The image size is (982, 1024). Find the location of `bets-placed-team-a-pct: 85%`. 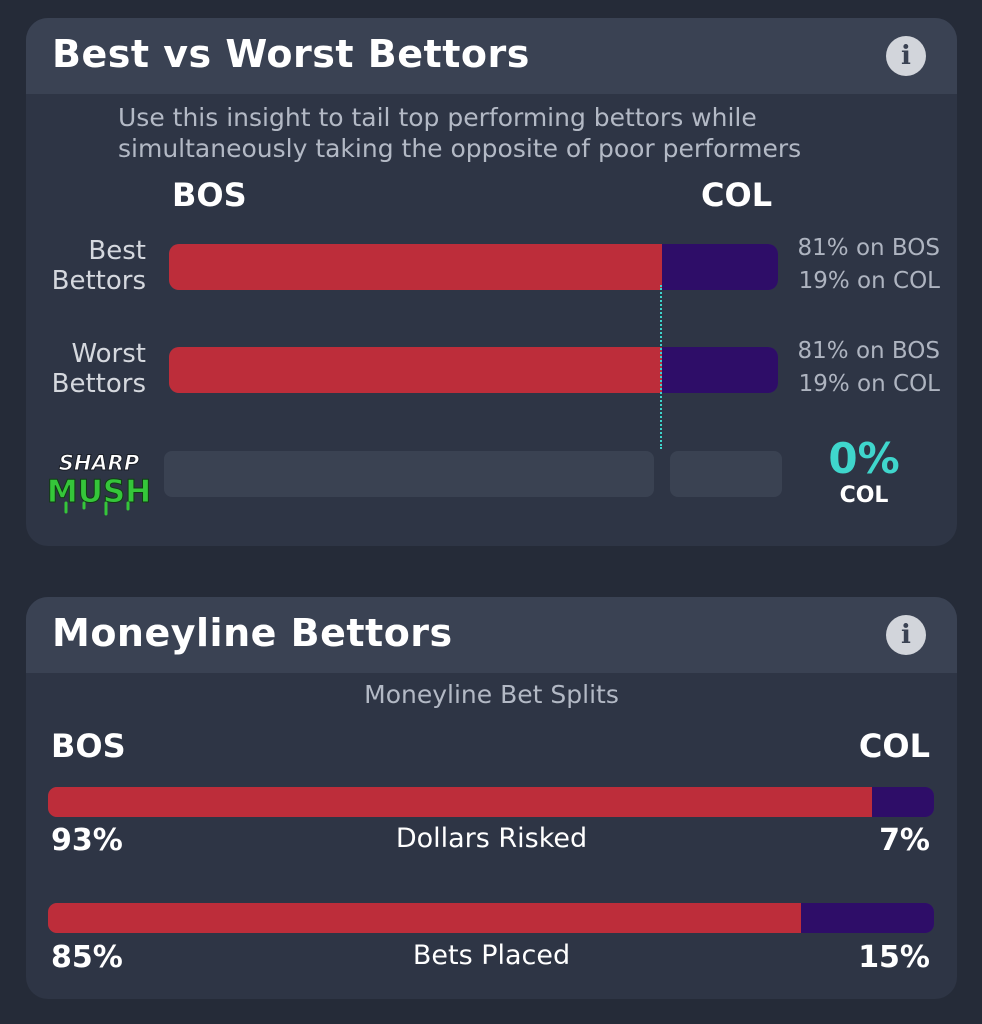

bets-placed-team-a-pct: 85% is located at coordinates (87, 957).